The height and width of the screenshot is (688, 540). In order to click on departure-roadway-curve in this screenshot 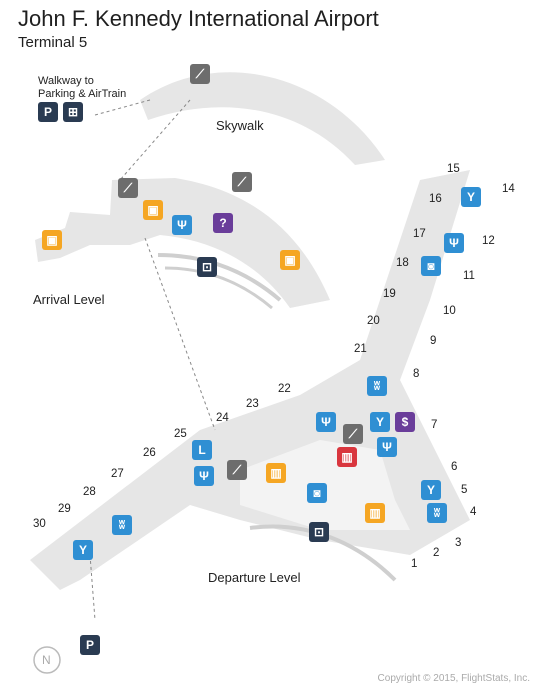, I will do `click(323, 553)`.